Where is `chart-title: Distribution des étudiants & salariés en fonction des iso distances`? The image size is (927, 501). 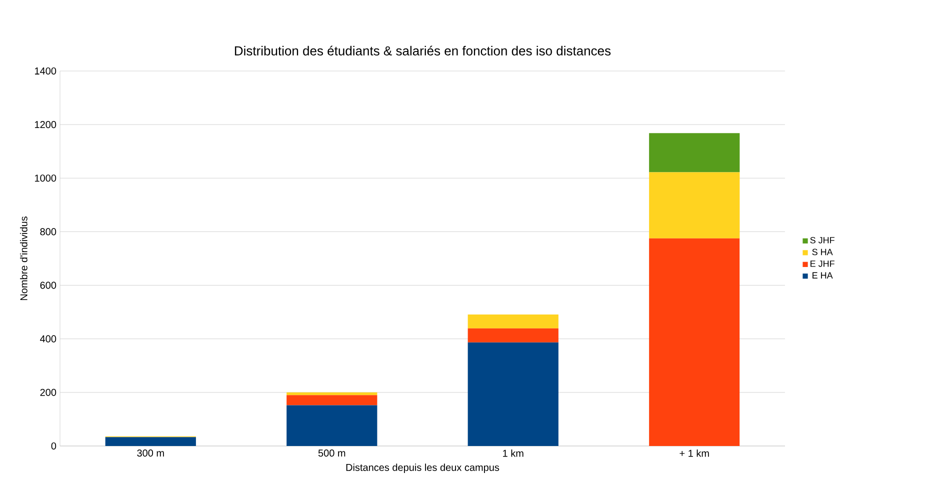 chart-title: Distribution des étudiants & salariés en fonction des iso distances is located at coordinates (422, 51).